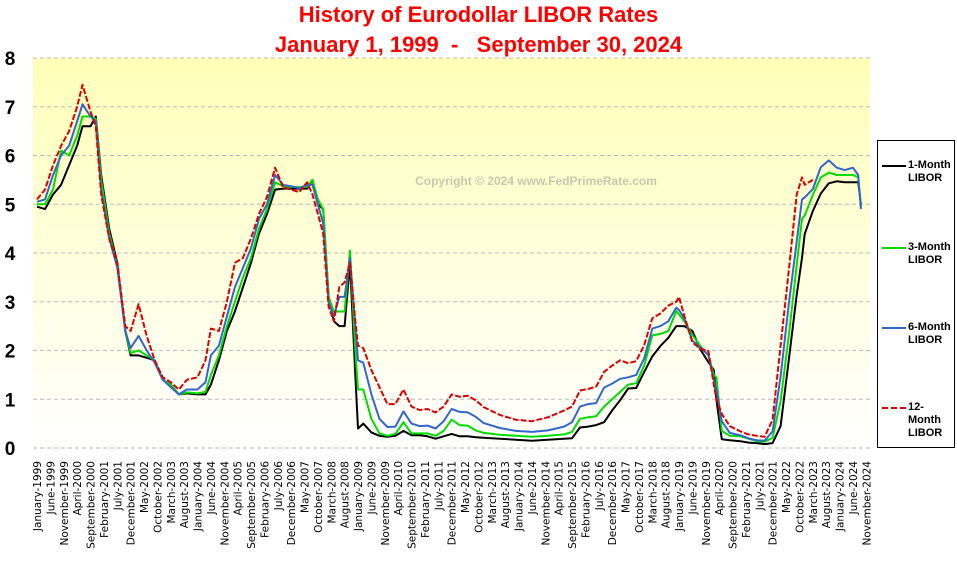  Describe the element at coordinates (306, 487) in the screenshot. I see `x-tick-label: May-2007` at that location.